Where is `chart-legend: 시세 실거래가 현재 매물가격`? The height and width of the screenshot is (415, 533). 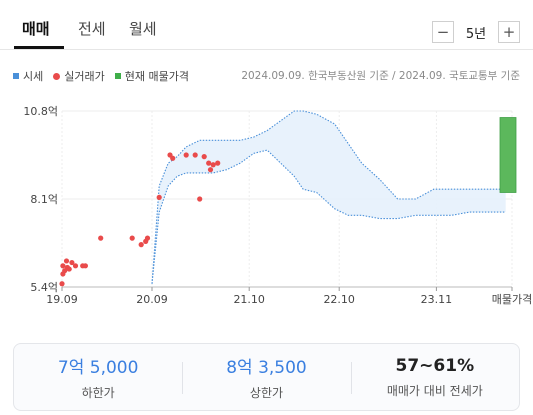 chart-legend: 시세 실거래가 현재 매물가격 is located at coordinates (106, 76).